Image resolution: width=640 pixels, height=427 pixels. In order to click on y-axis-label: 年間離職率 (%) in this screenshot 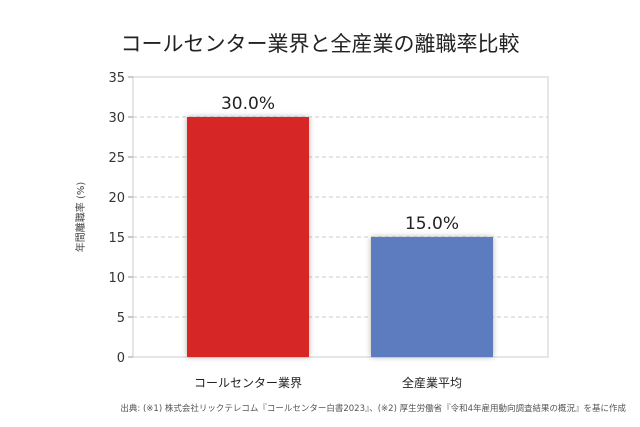, I will do `click(80, 217)`.